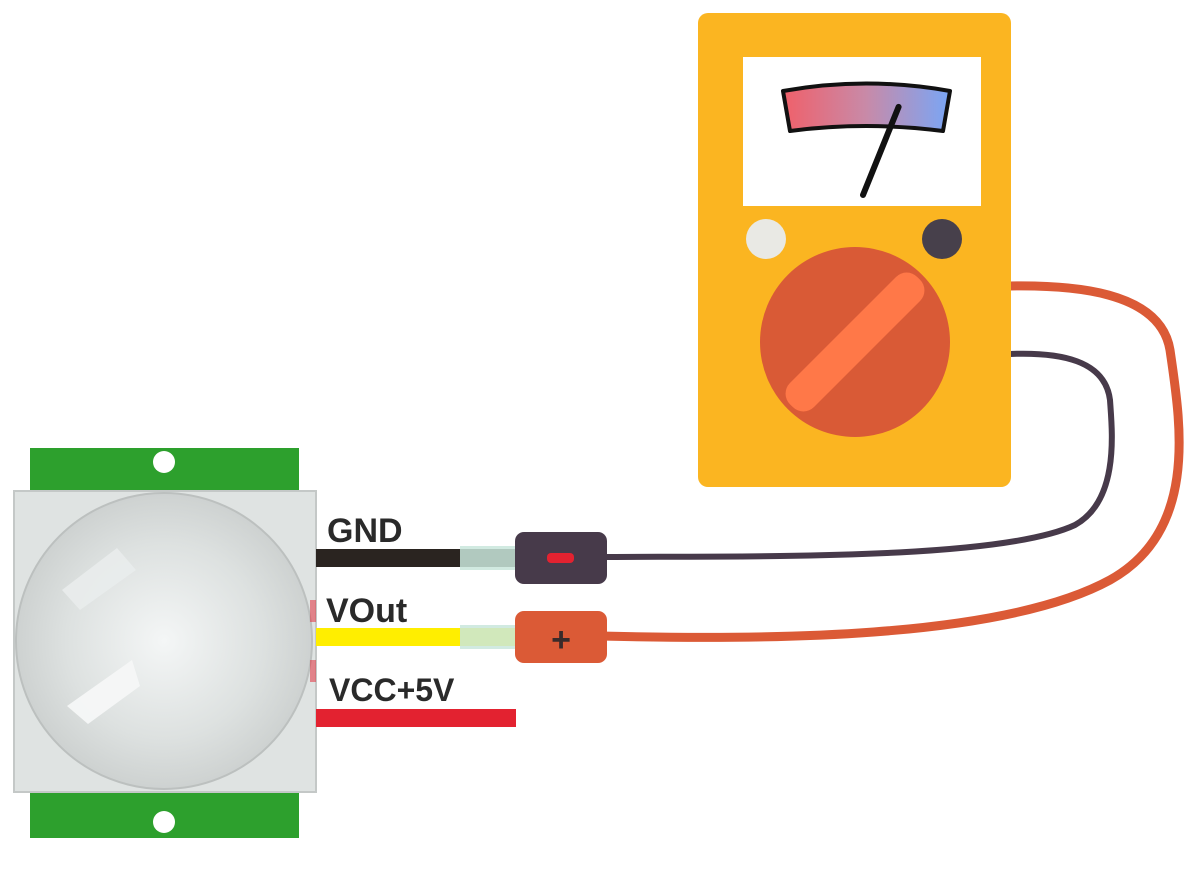 This screenshot has height=888, width=1194. Describe the element at coordinates (99, 579) in the screenshot. I see `dome-highlight-upper` at that location.